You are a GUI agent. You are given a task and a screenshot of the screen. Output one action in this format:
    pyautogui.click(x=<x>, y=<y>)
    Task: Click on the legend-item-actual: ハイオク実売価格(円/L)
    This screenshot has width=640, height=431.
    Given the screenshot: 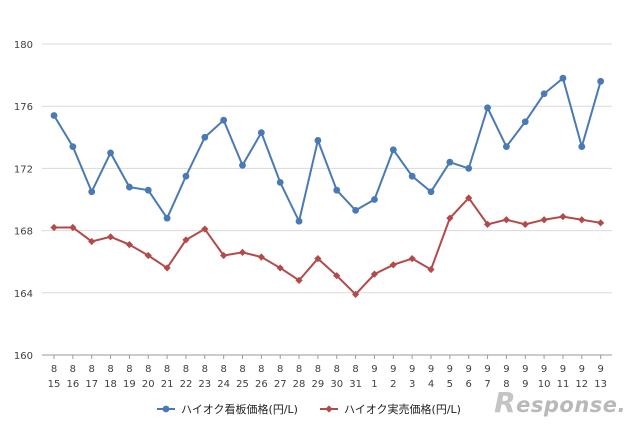 What is the action you would take?
    pyautogui.click(x=390, y=409)
    